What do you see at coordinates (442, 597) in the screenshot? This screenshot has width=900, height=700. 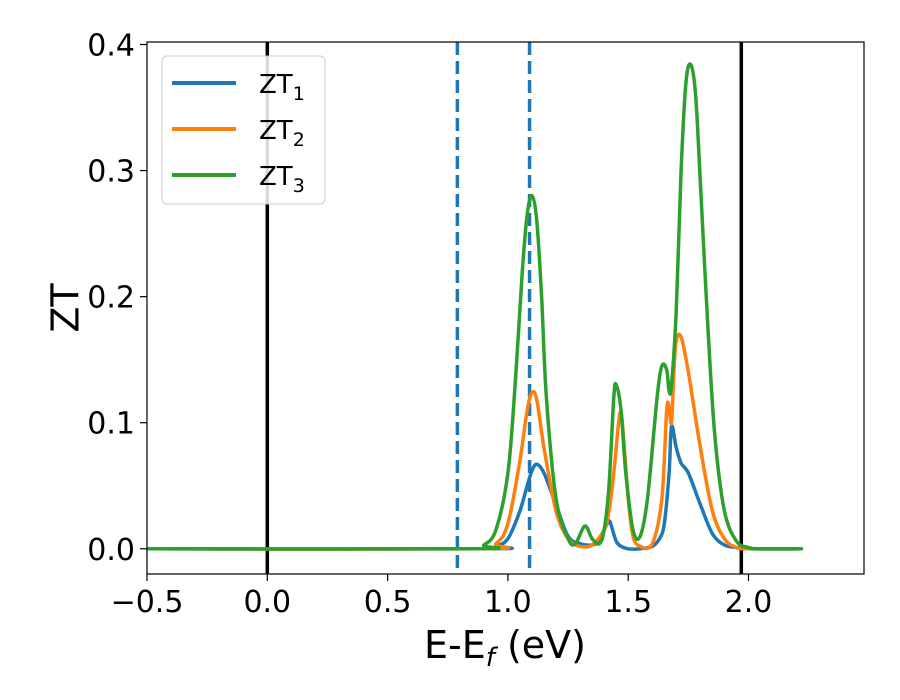 I see `x-axis-ticks: −0.5 0.0 0.5 1.0 1.5 2.0` at bounding box center [442, 597].